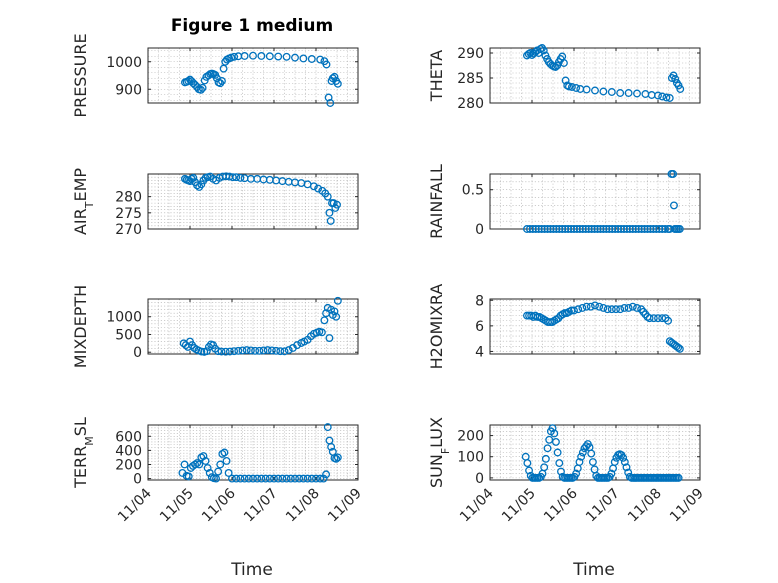 The image size is (778, 583). I want to click on y-axis-label: H2OMIXRA, so click(436, 327).